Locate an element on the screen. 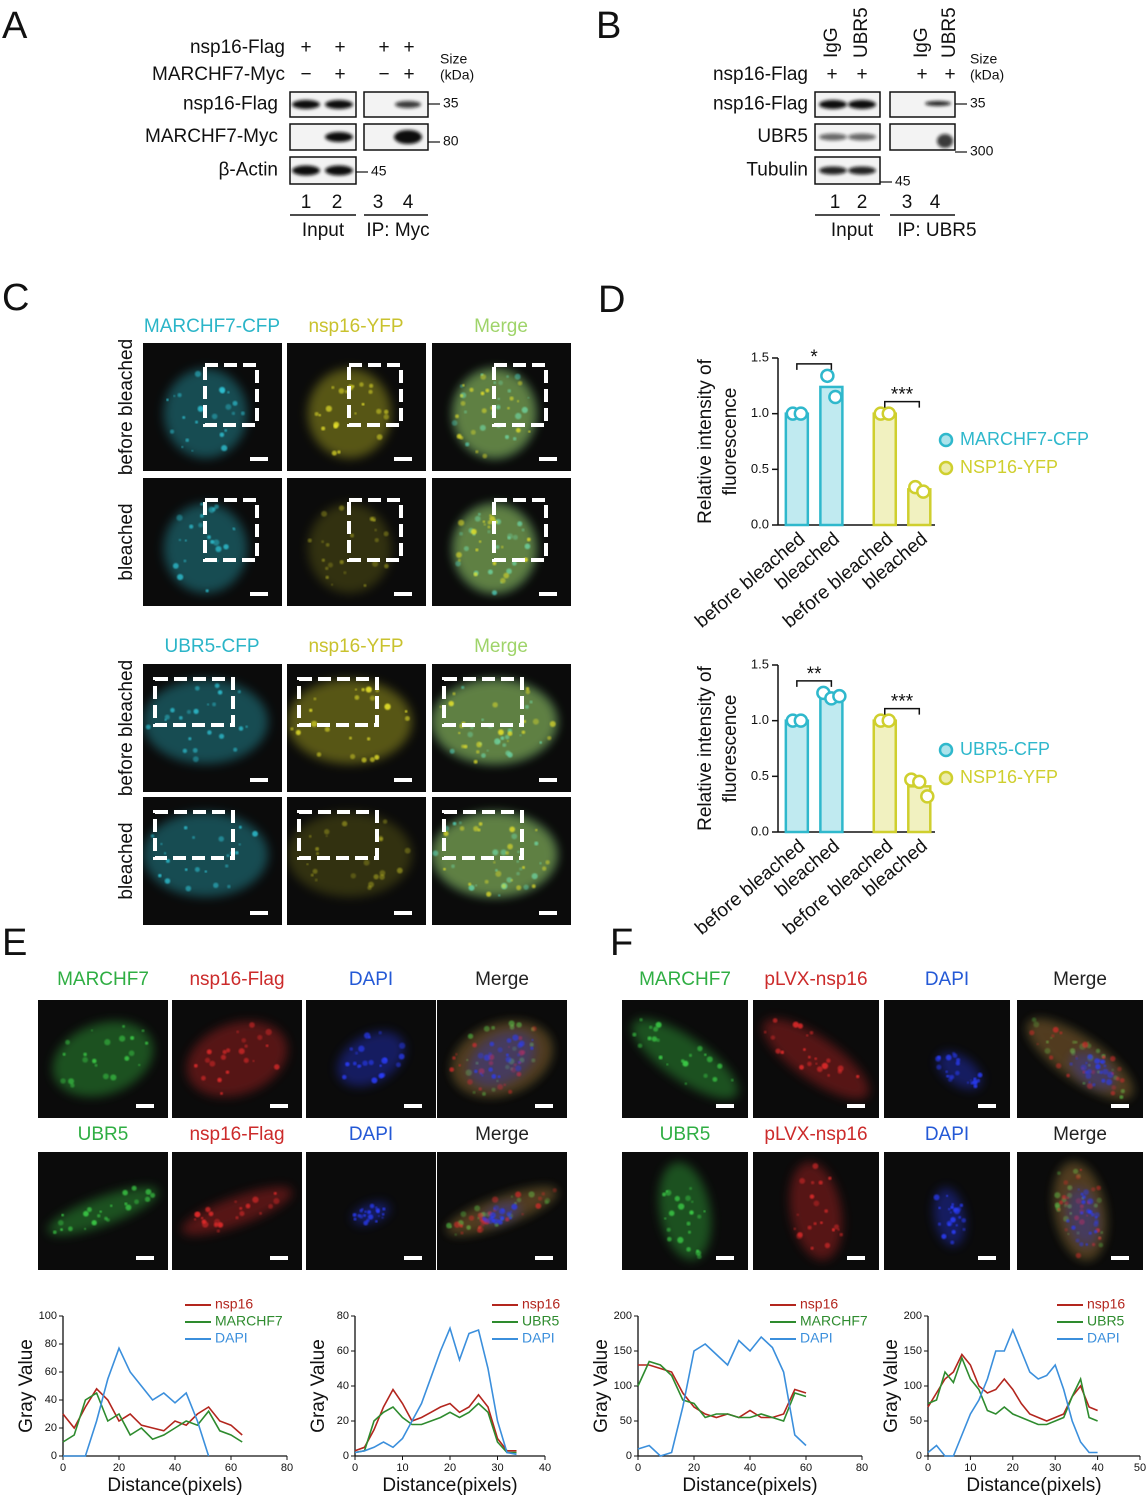 This screenshot has width=1146, height=1500. y-tick-label: 0.5 is located at coordinates (760, 775).